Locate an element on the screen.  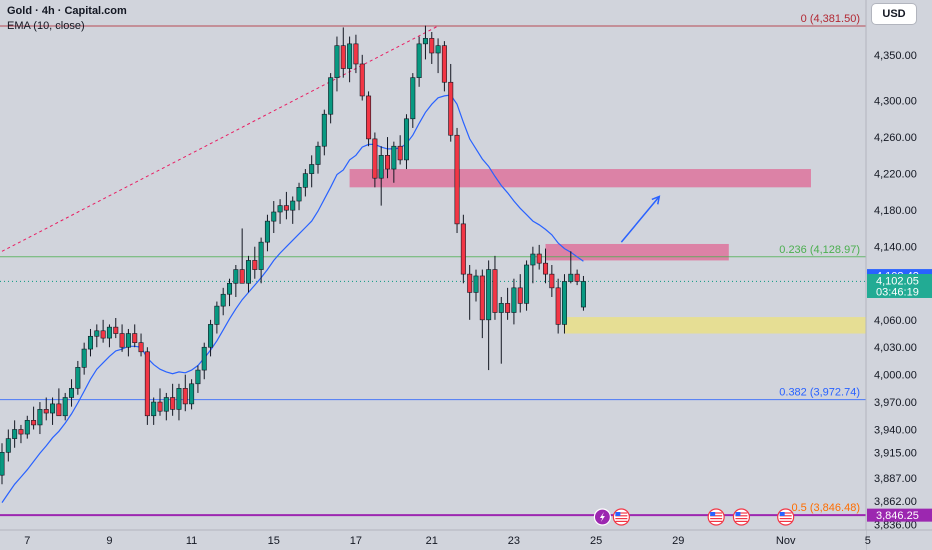
y-tick-label: 3,887.00 is located at coordinates (895, 479).